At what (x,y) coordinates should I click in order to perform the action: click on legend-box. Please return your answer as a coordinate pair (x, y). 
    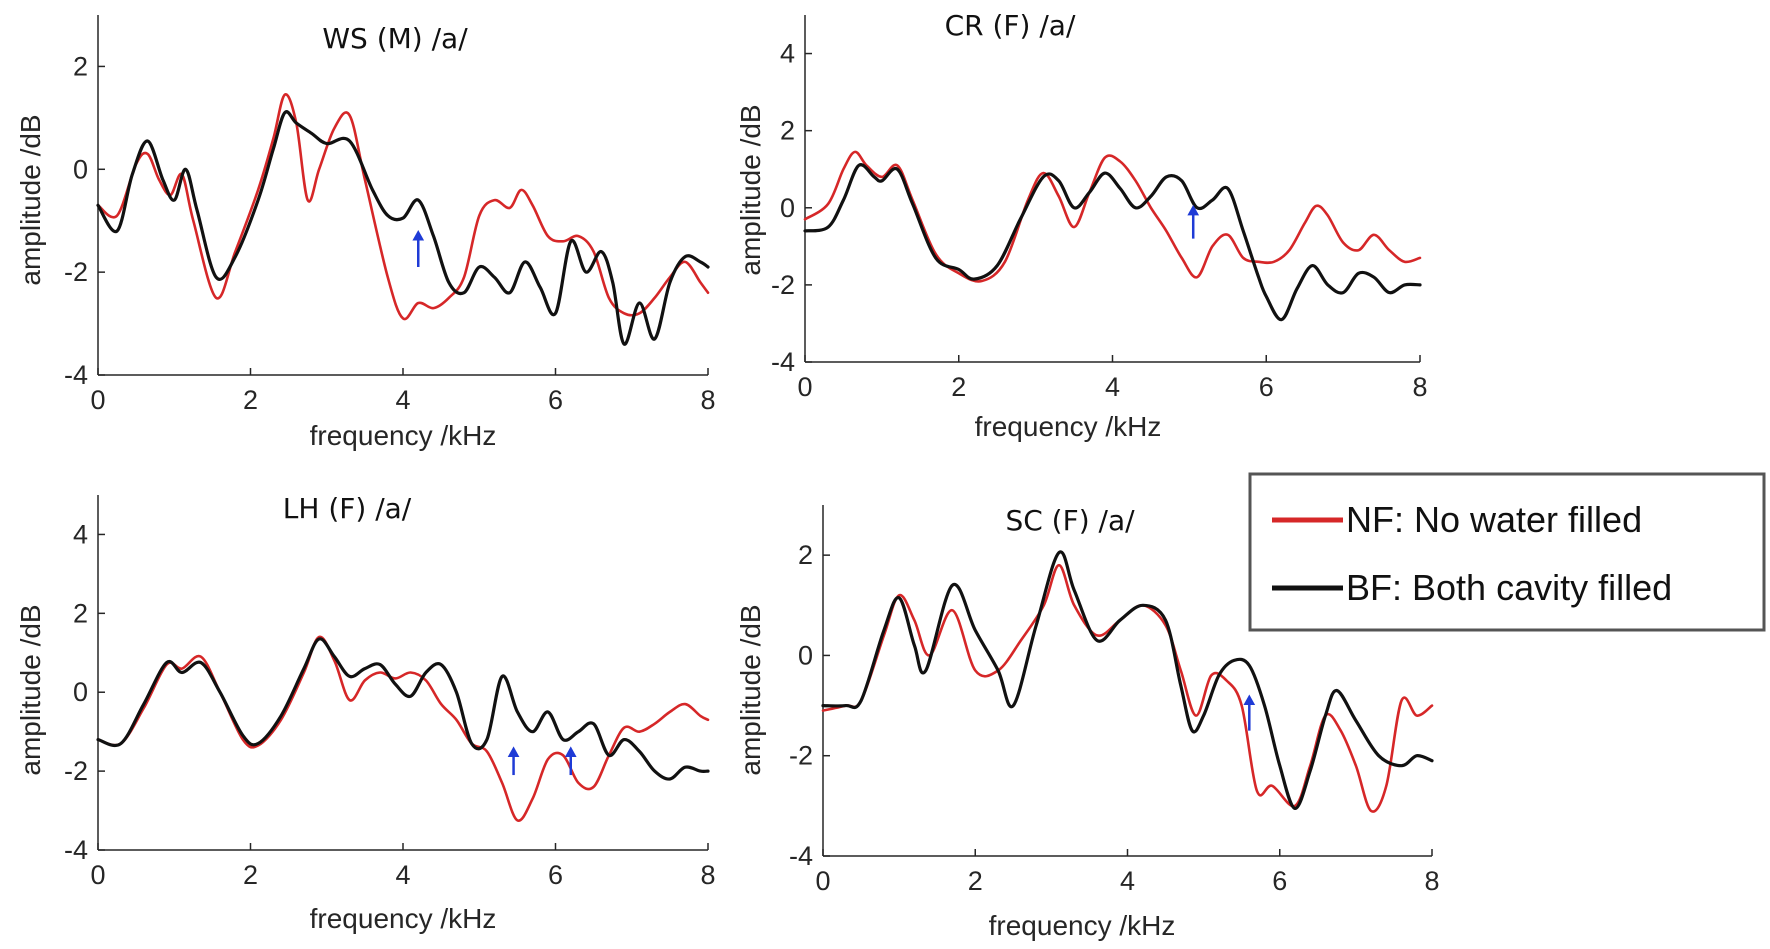
    Looking at the image, I should click on (1507, 552).